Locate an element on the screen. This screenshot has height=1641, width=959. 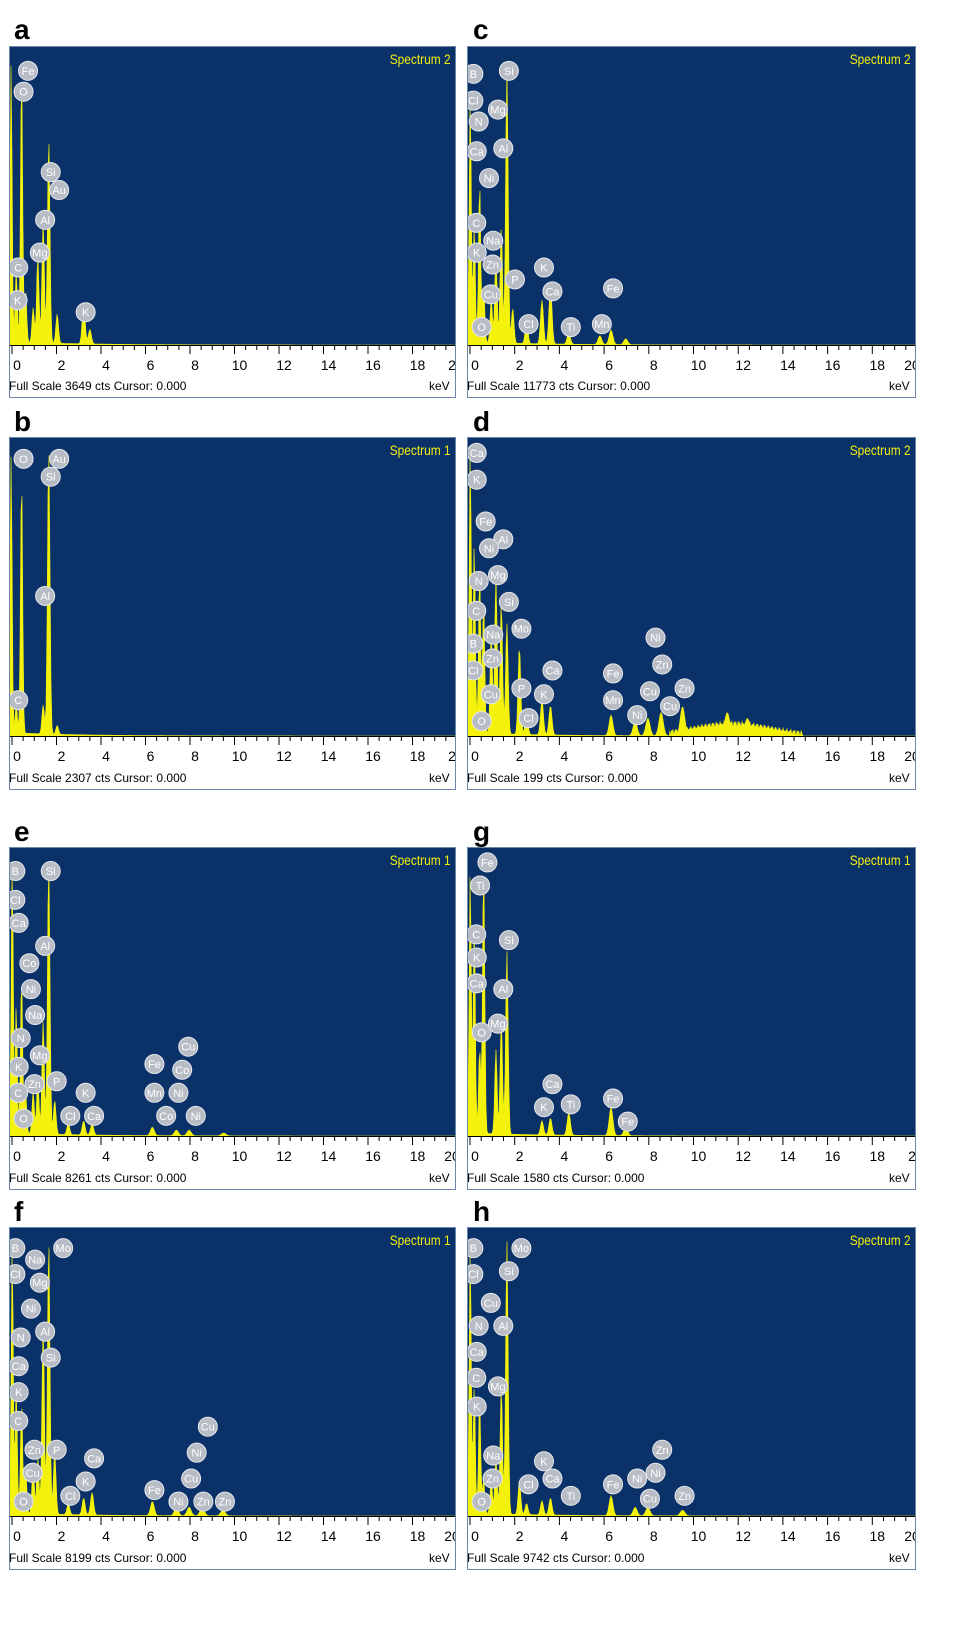
peak-label-mo: Mo is located at coordinates (521, 628).